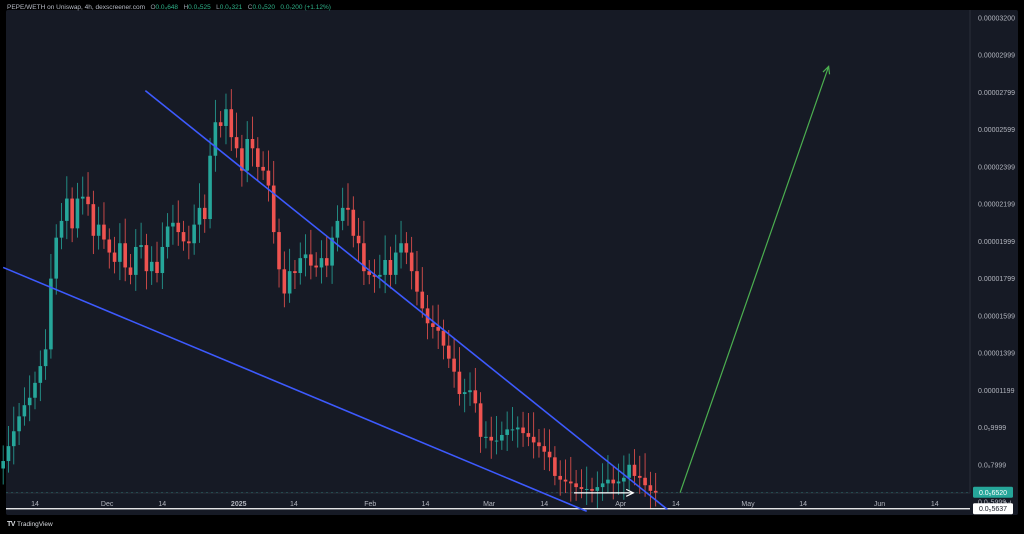 This screenshot has height=534, width=1024. I want to click on open-value: 0.0₄648, so click(167, 7).